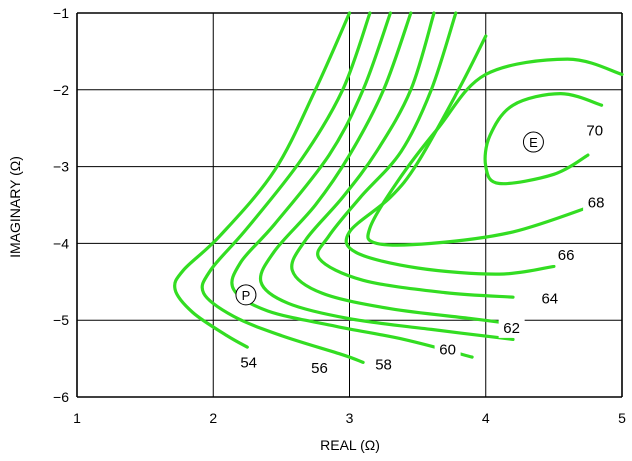 This screenshot has width=632, height=461. I want to click on x-tick-label: 4, so click(486, 418).